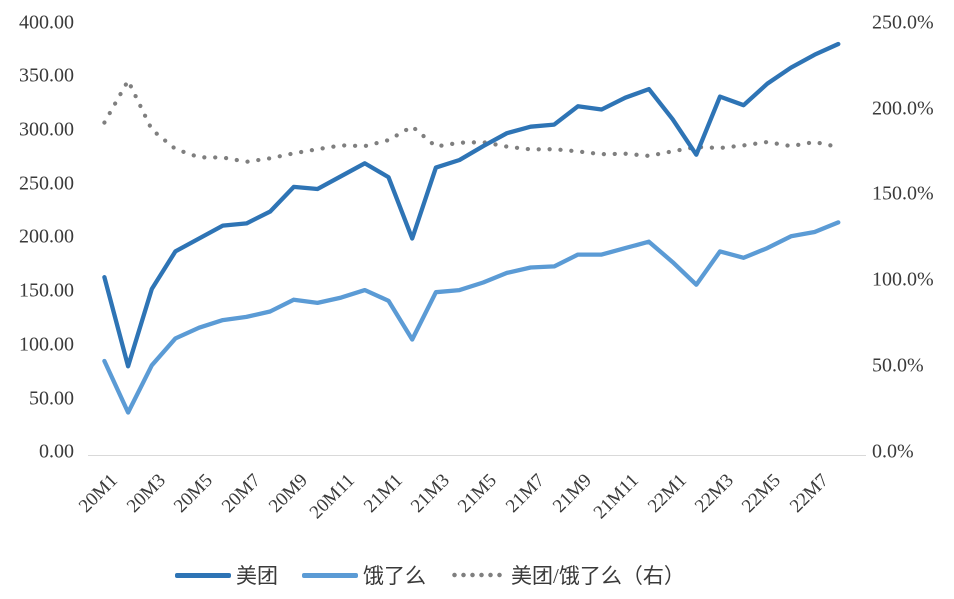  What do you see at coordinates (56, 451) in the screenshot?
I see `left-axis-tick: 0.00` at bounding box center [56, 451].